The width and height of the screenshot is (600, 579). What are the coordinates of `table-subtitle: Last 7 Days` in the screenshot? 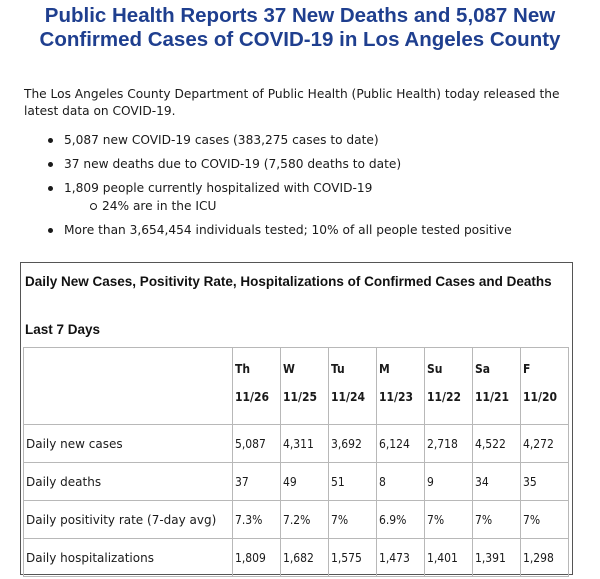 It's located at (63, 329).